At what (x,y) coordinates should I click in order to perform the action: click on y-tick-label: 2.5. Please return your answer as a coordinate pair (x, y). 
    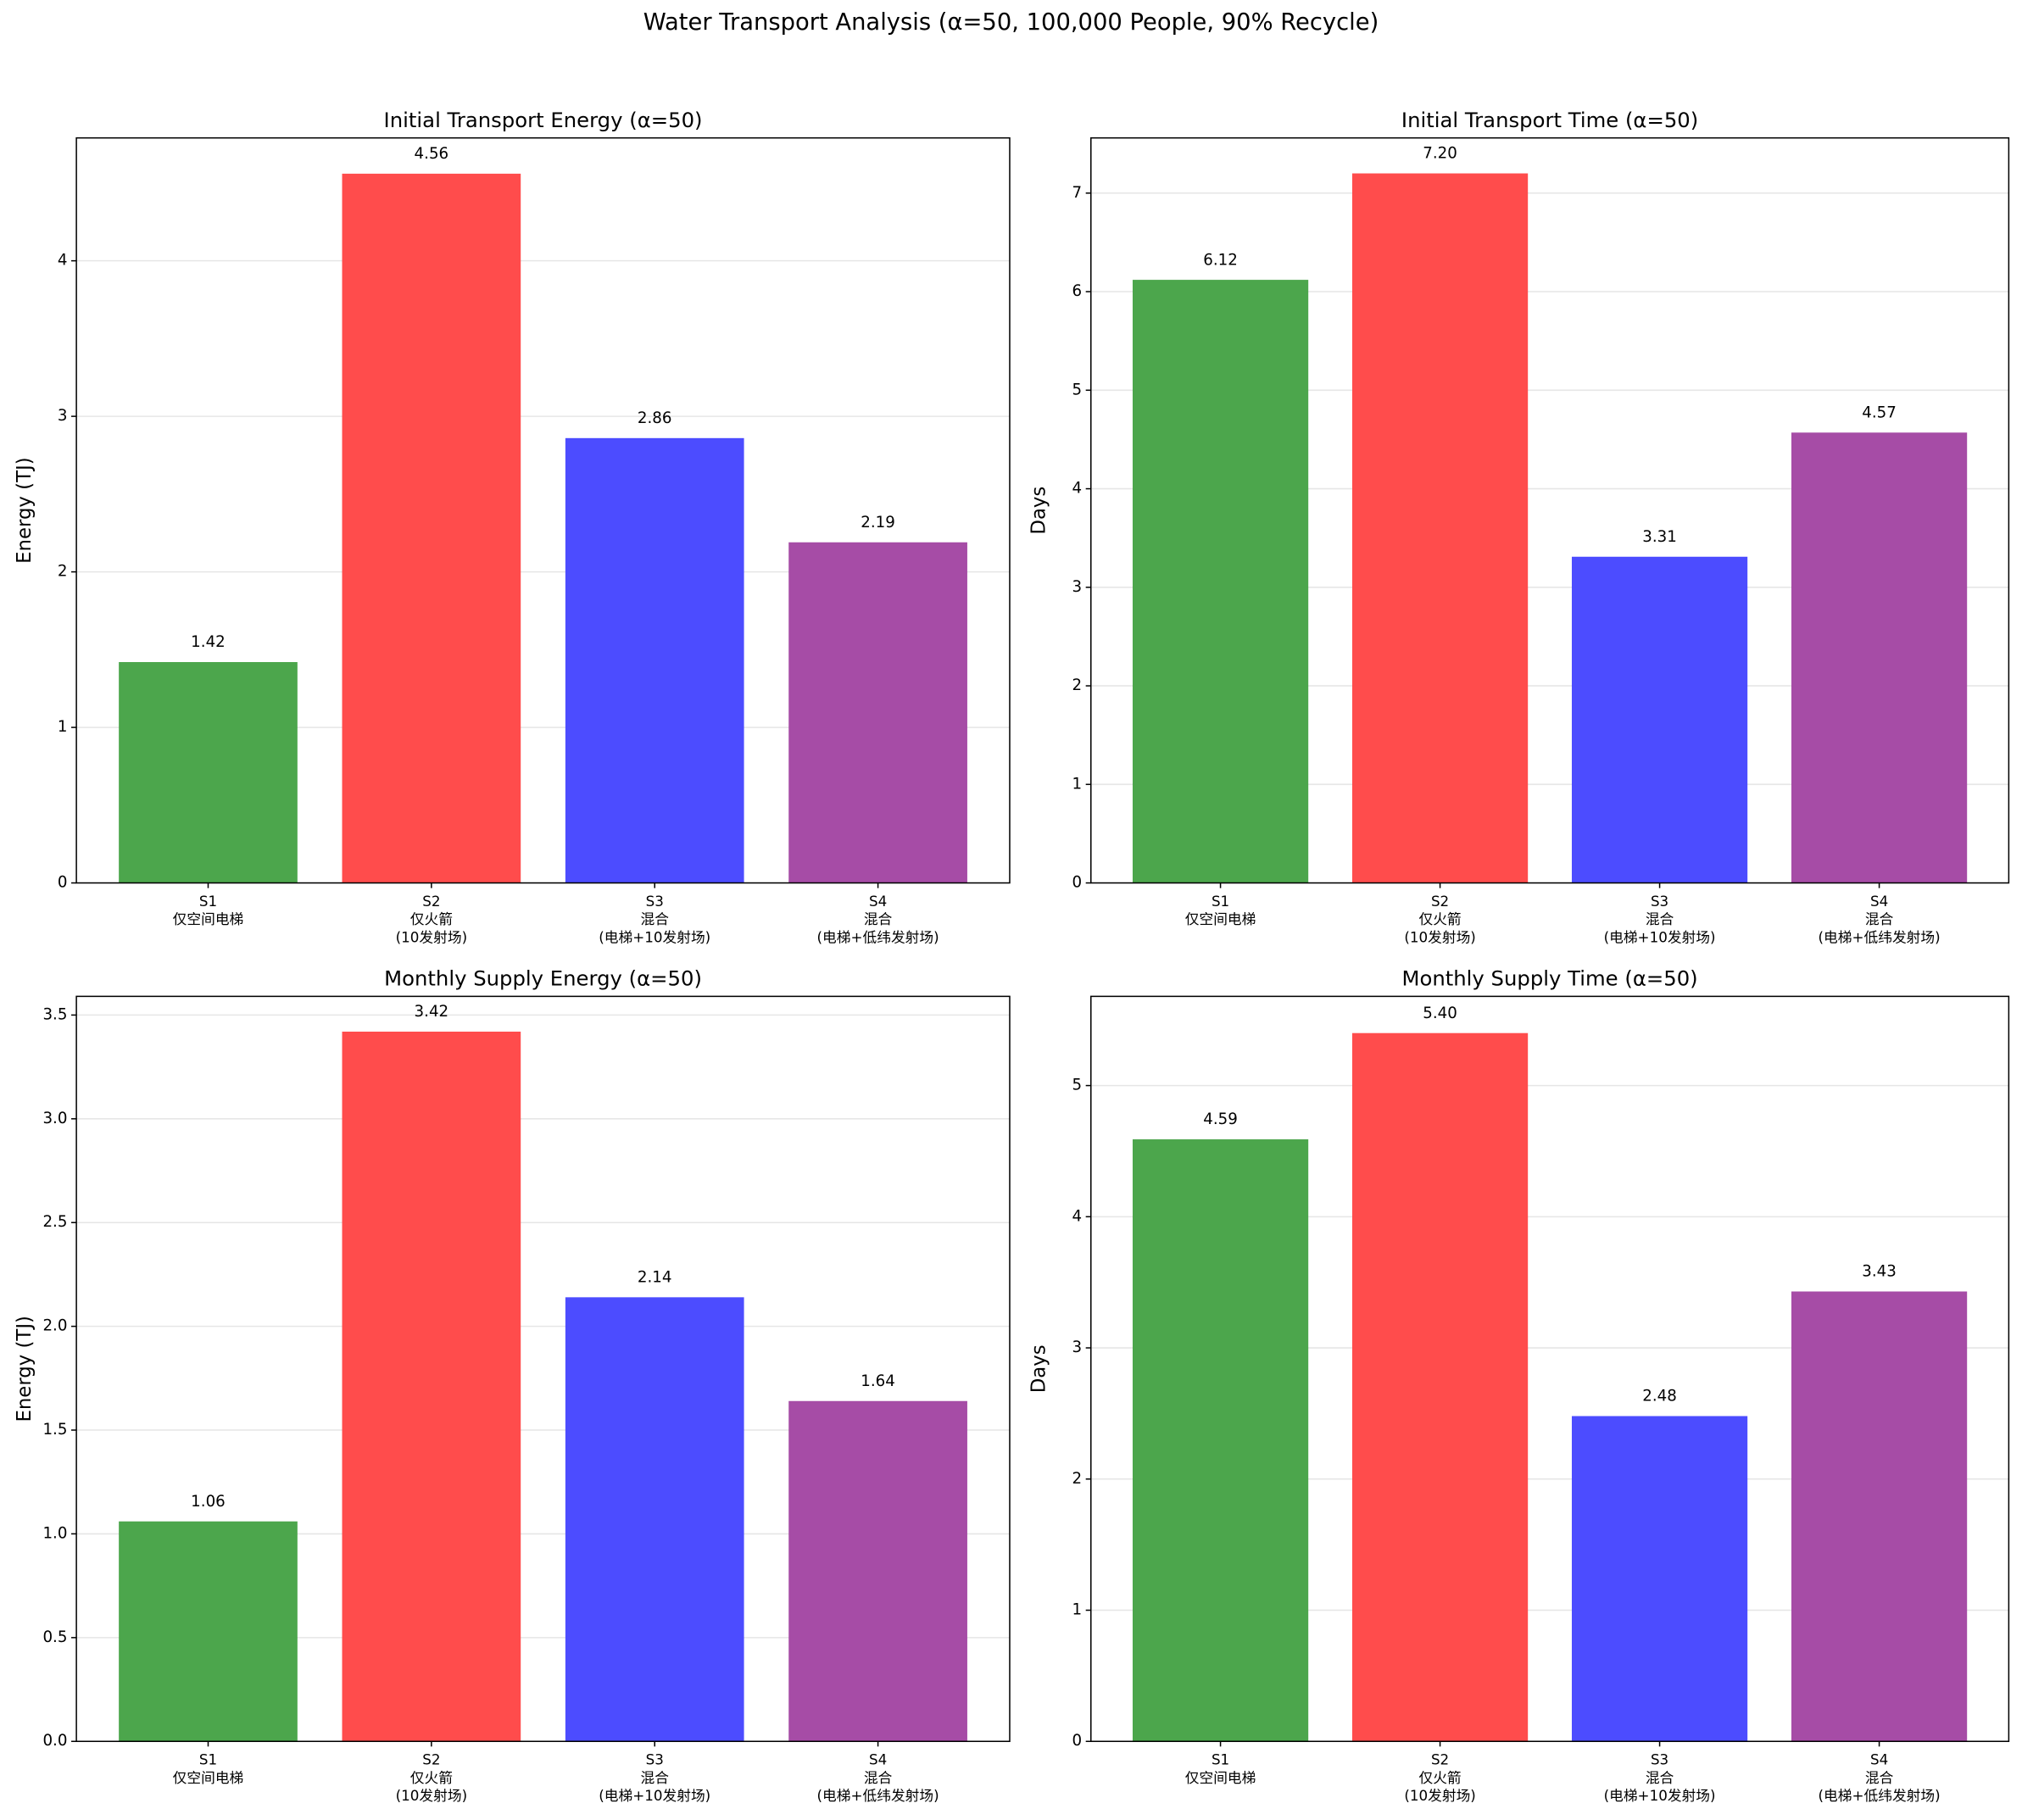
    Looking at the image, I should click on (55, 1222).